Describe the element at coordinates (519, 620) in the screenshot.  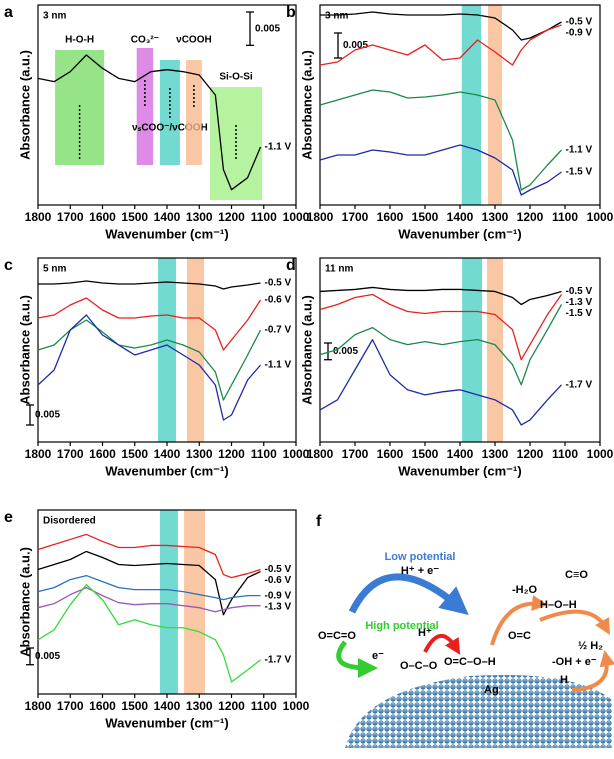
I see `dehydration-arrow` at that location.